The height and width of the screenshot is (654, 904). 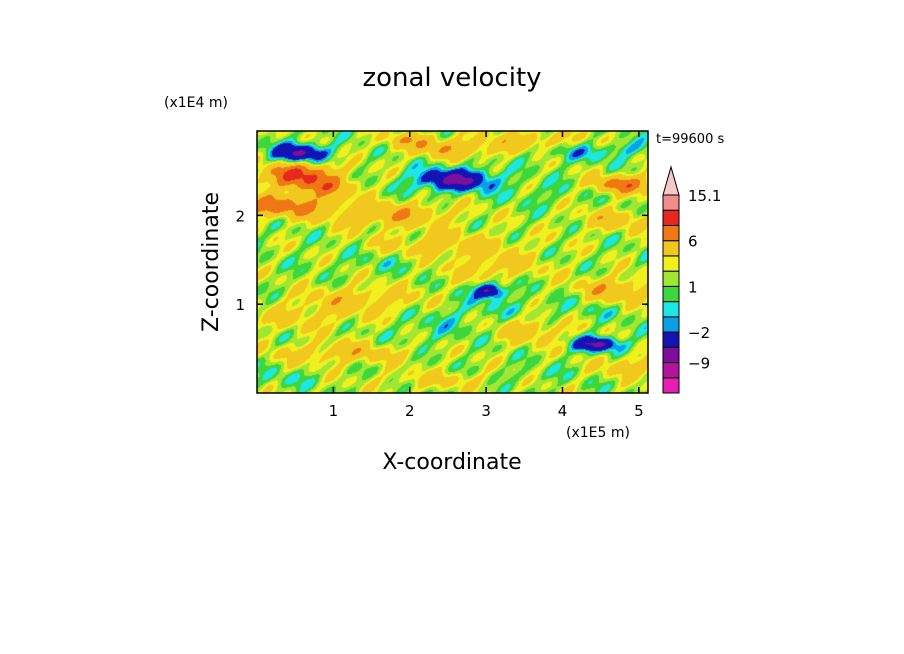 I want to click on time-label: t=99600 s, so click(x=690, y=139).